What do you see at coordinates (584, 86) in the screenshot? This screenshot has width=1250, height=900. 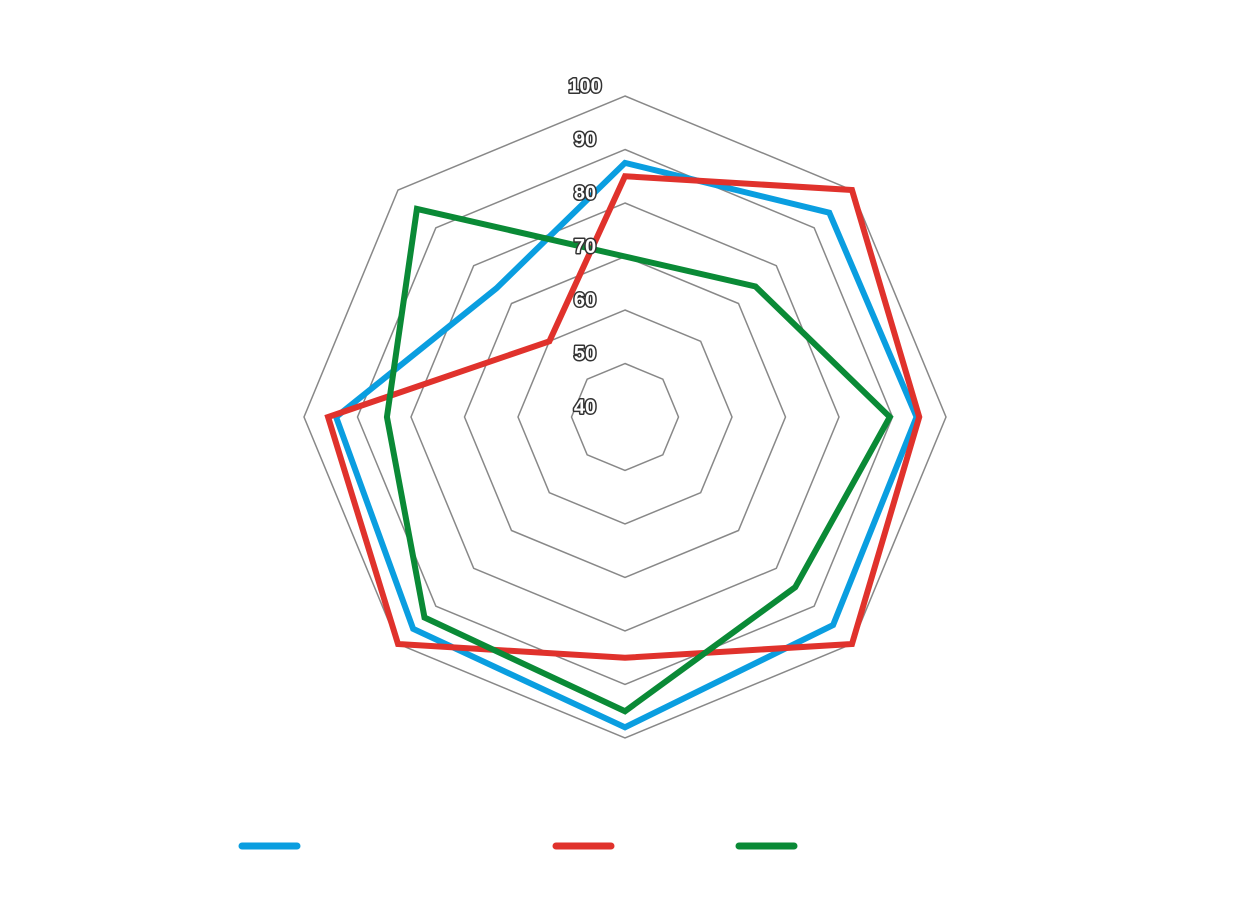 I see `r-tick-label: 100` at bounding box center [584, 86].